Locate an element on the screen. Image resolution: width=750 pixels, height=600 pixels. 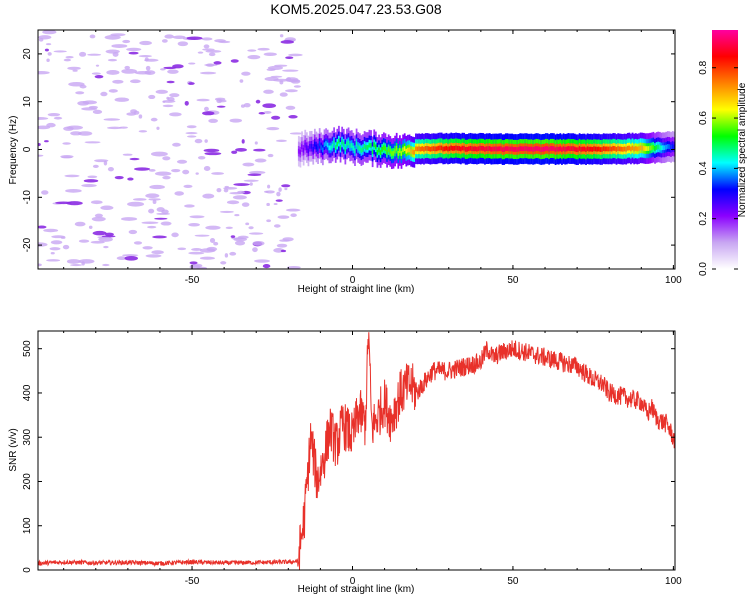
snr-ylabel: SNR (v/v) is located at coordinates (13, 449).